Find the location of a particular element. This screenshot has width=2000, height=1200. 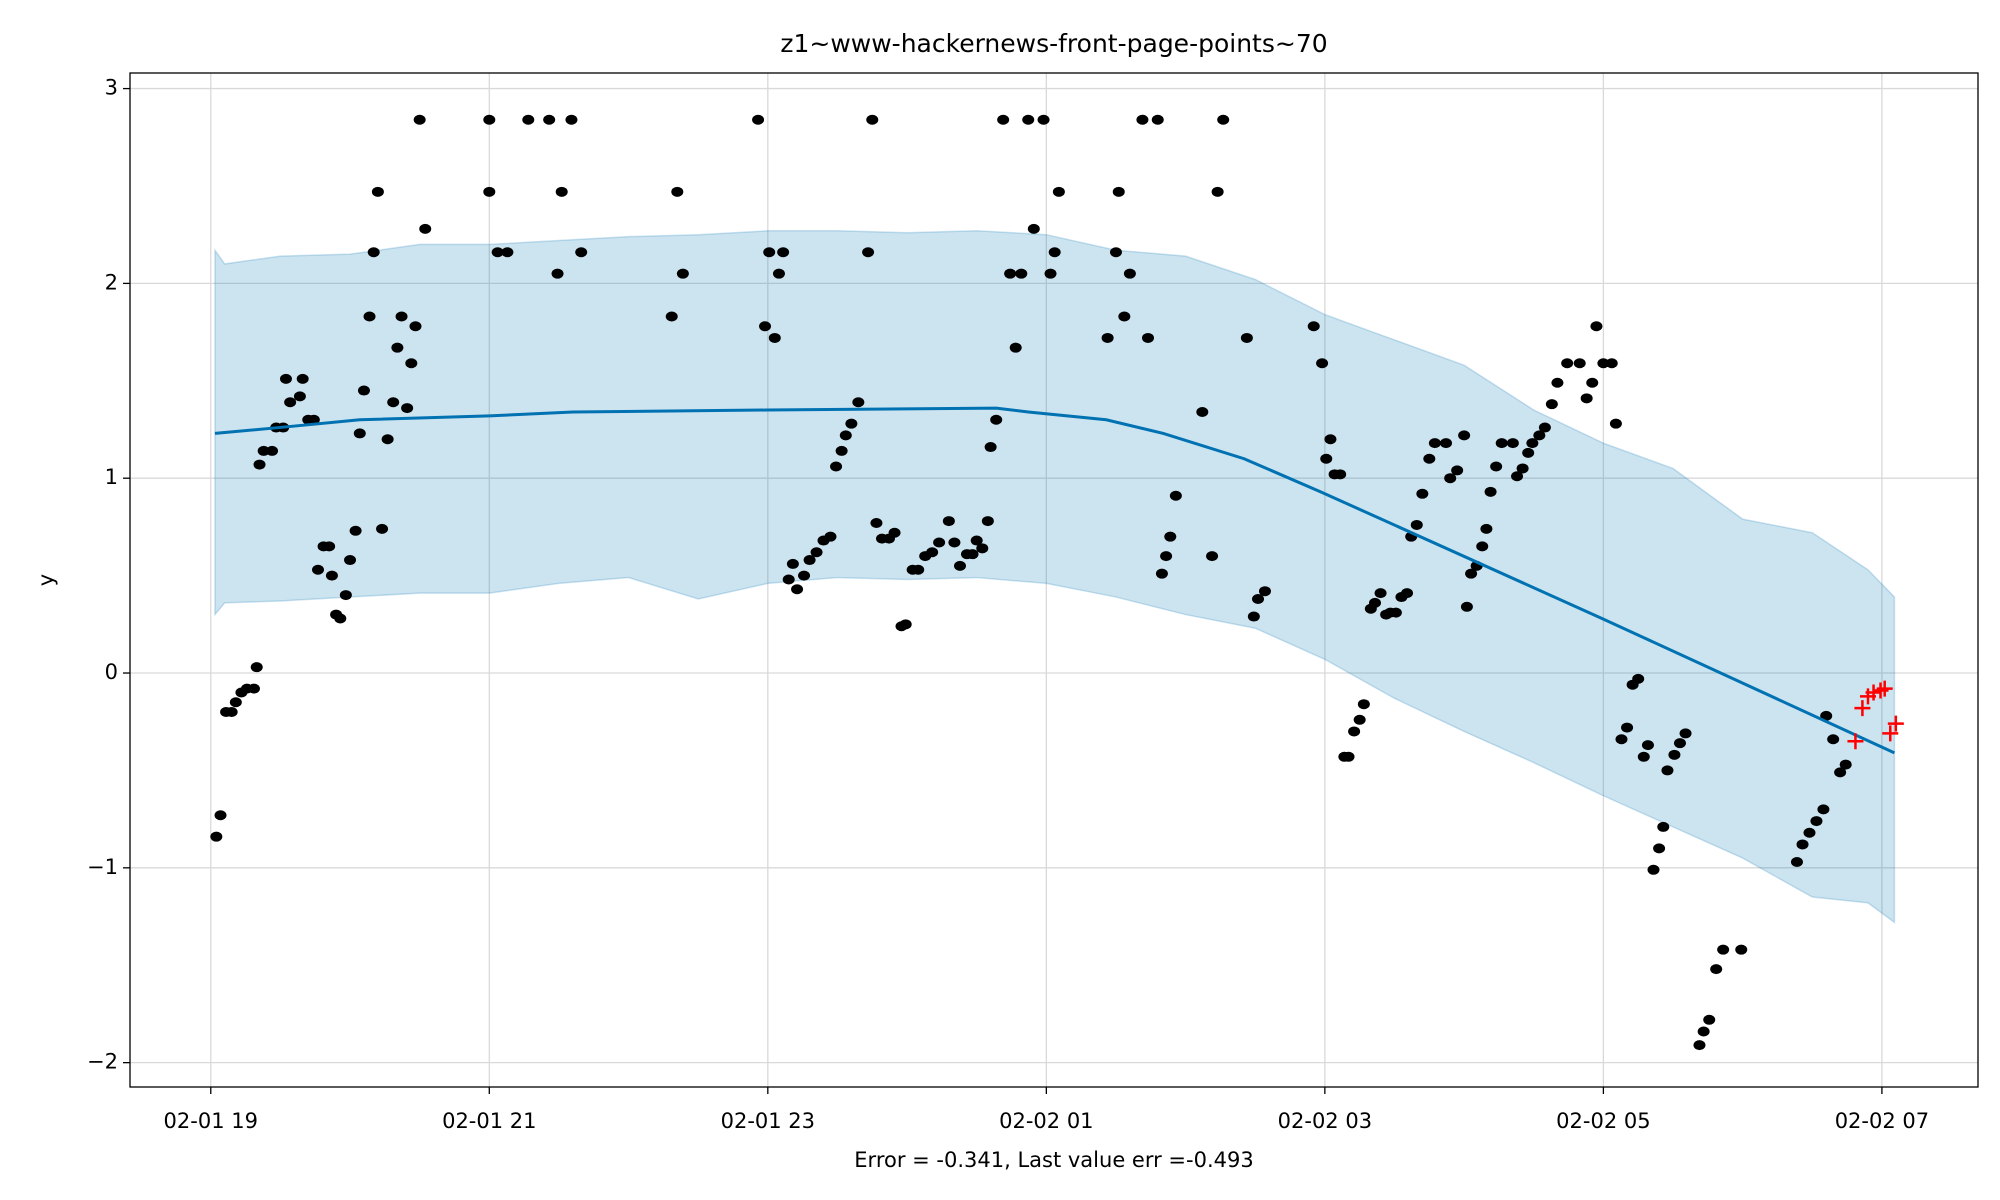

y-tick-label: 1 is located at coordinates (111, 477).